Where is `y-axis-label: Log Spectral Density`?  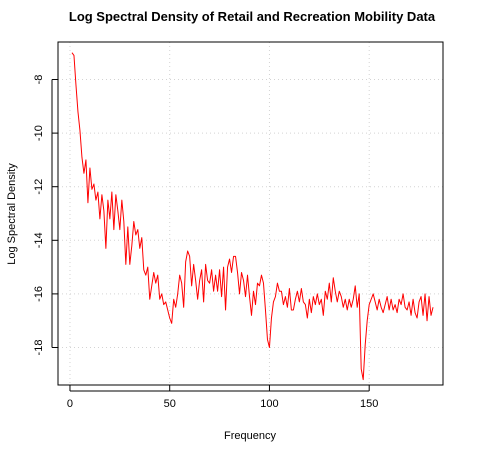
y-axis-label: Log Spectral Density is located at coordinates (12, 214).